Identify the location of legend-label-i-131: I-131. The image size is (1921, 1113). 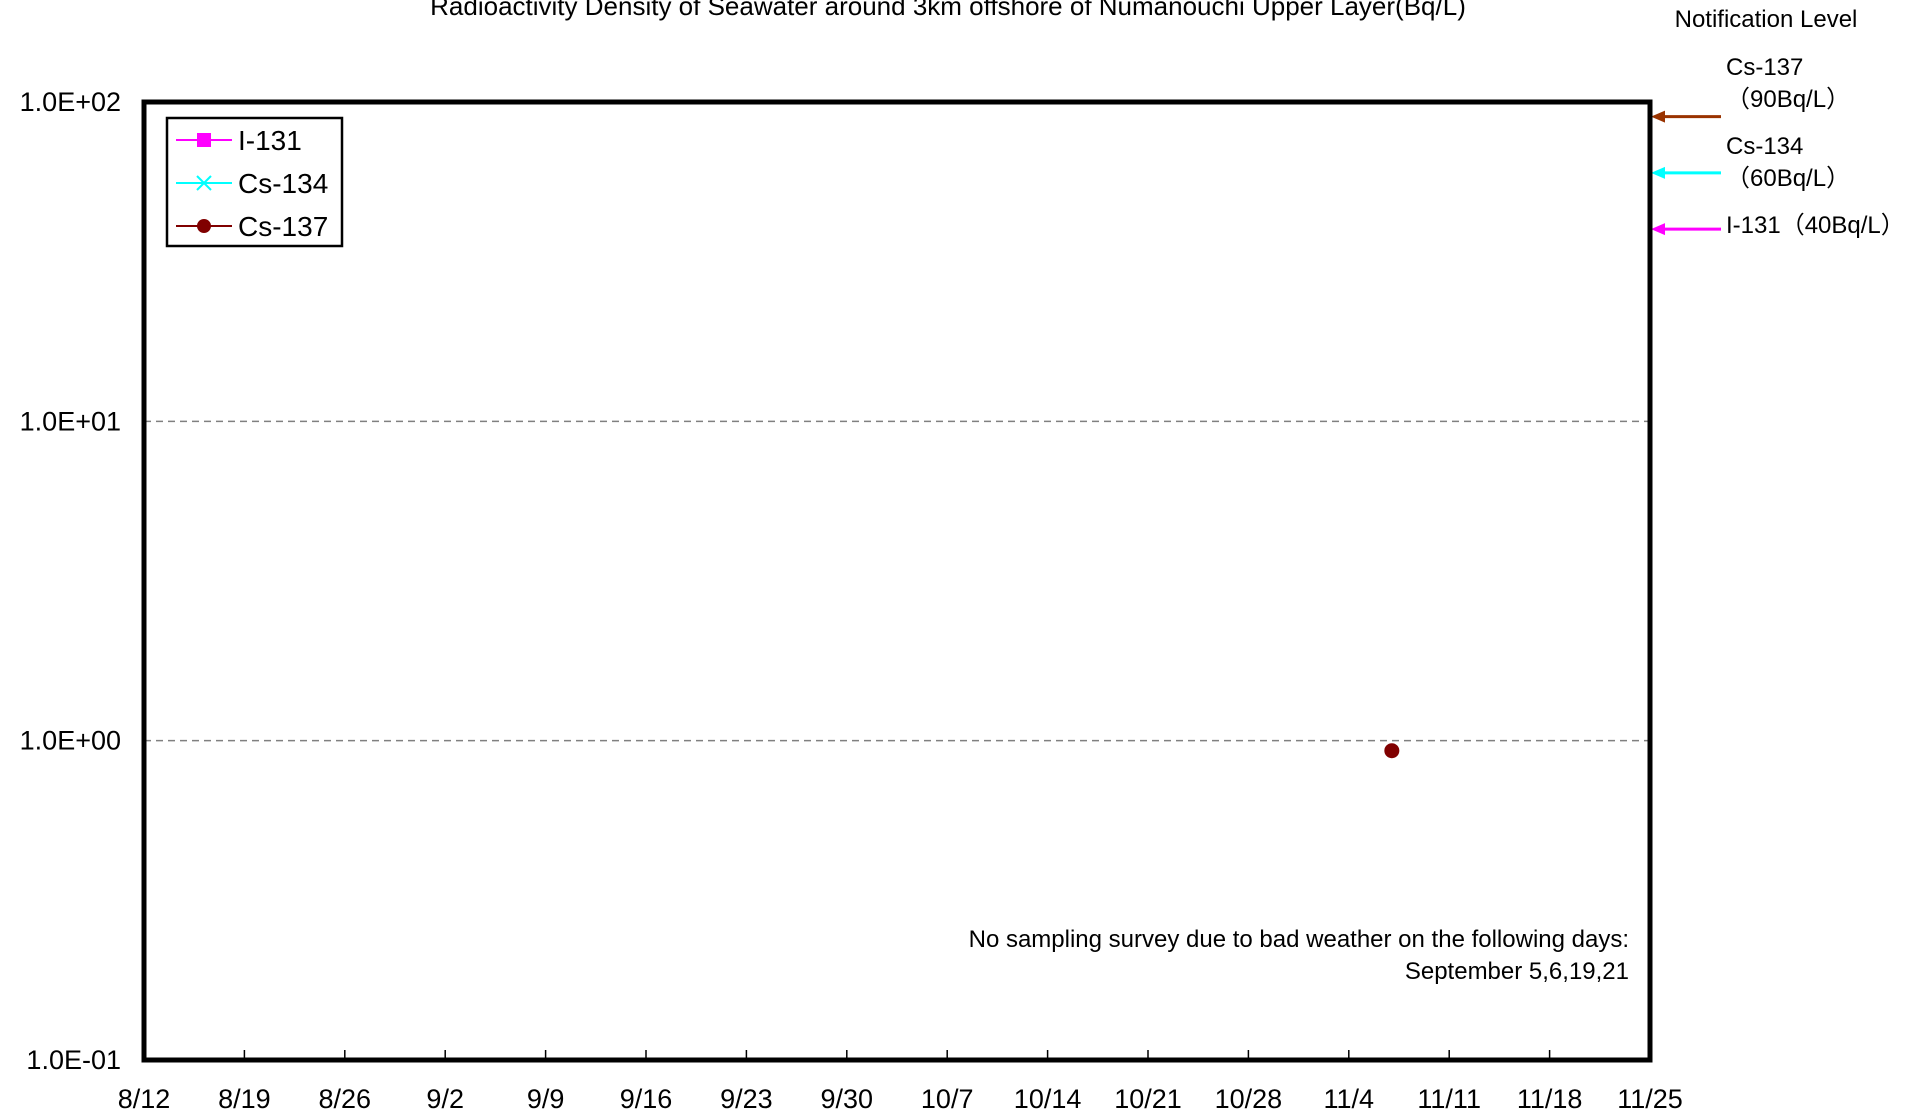
(270, 140).